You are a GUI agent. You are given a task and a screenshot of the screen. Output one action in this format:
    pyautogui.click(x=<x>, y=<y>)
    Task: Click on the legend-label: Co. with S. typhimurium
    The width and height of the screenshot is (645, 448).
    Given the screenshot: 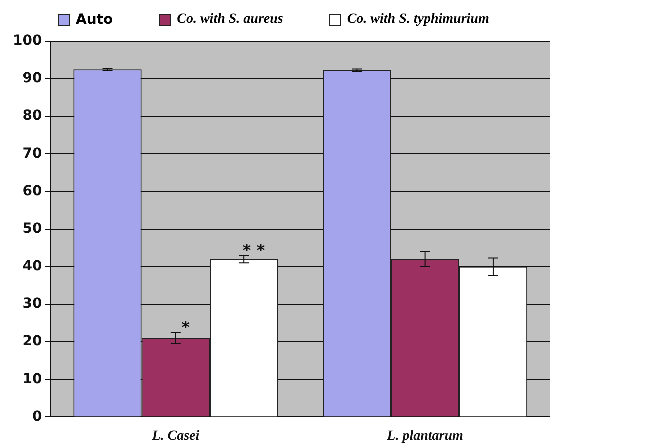 What is the action you would take?
    pyautogui.click(x=418, y=20)
    